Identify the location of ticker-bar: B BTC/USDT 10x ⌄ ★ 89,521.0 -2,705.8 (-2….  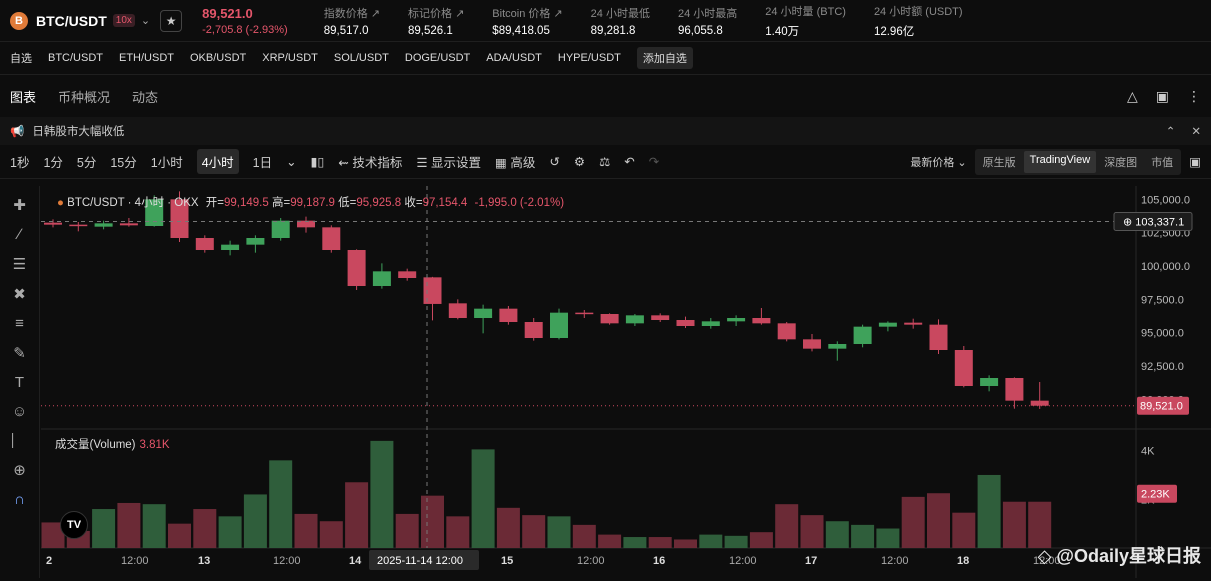
(605, 21).